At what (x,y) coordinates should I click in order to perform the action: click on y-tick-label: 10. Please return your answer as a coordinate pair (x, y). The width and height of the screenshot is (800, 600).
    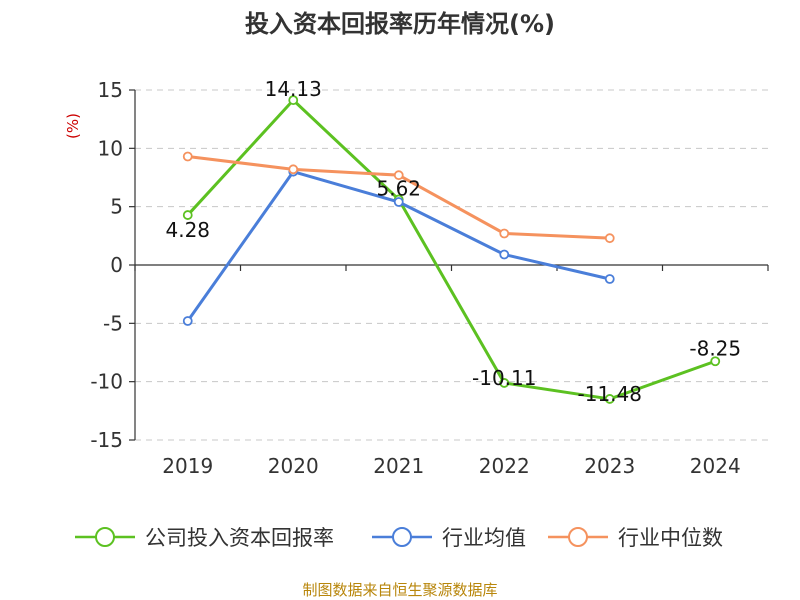
    Looking at the image, I should click on (110, 148).